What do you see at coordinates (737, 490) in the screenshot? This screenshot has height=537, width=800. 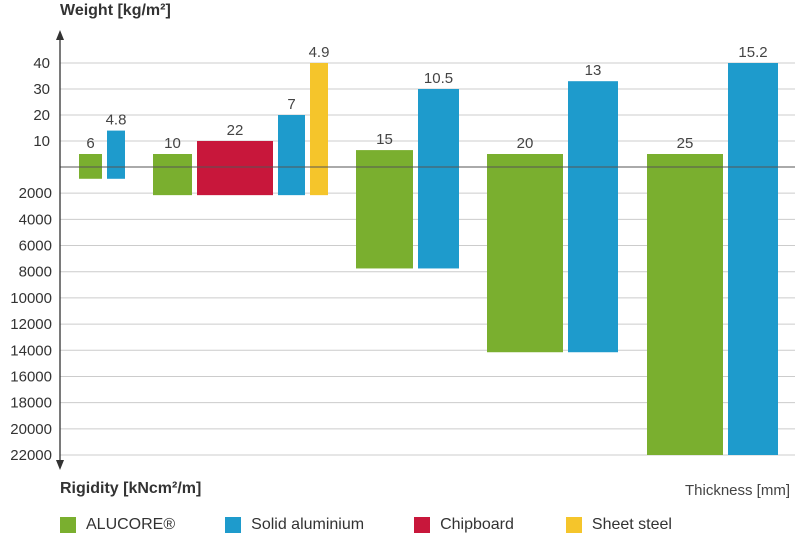 I see `thickness-axis-label: Thickness [mm]` at bounding box center [737, 490].